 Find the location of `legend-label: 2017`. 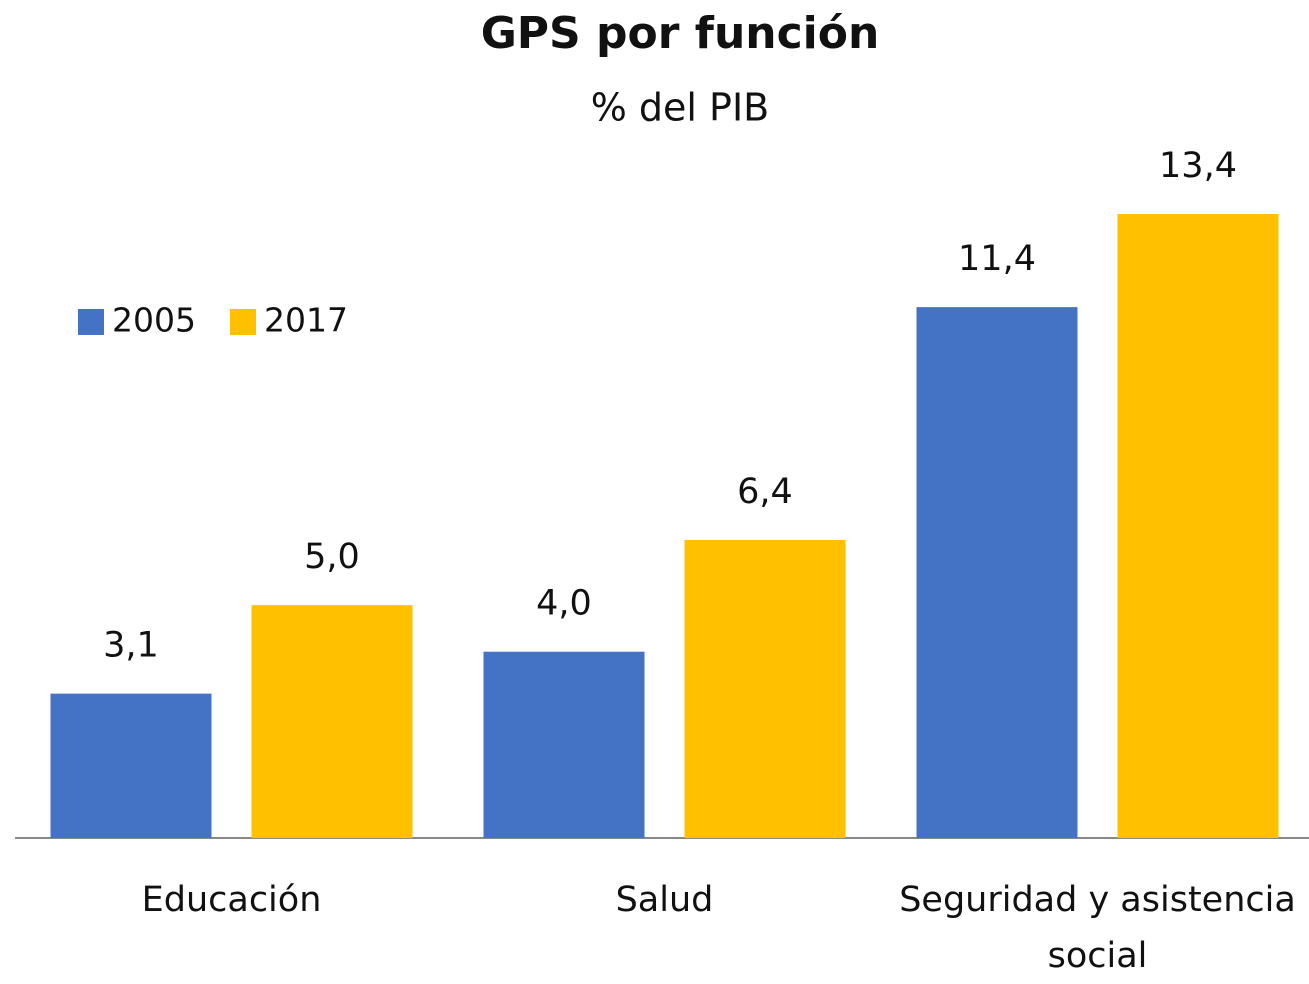

legend-label: 2017 is located at coordinates (306, 320).